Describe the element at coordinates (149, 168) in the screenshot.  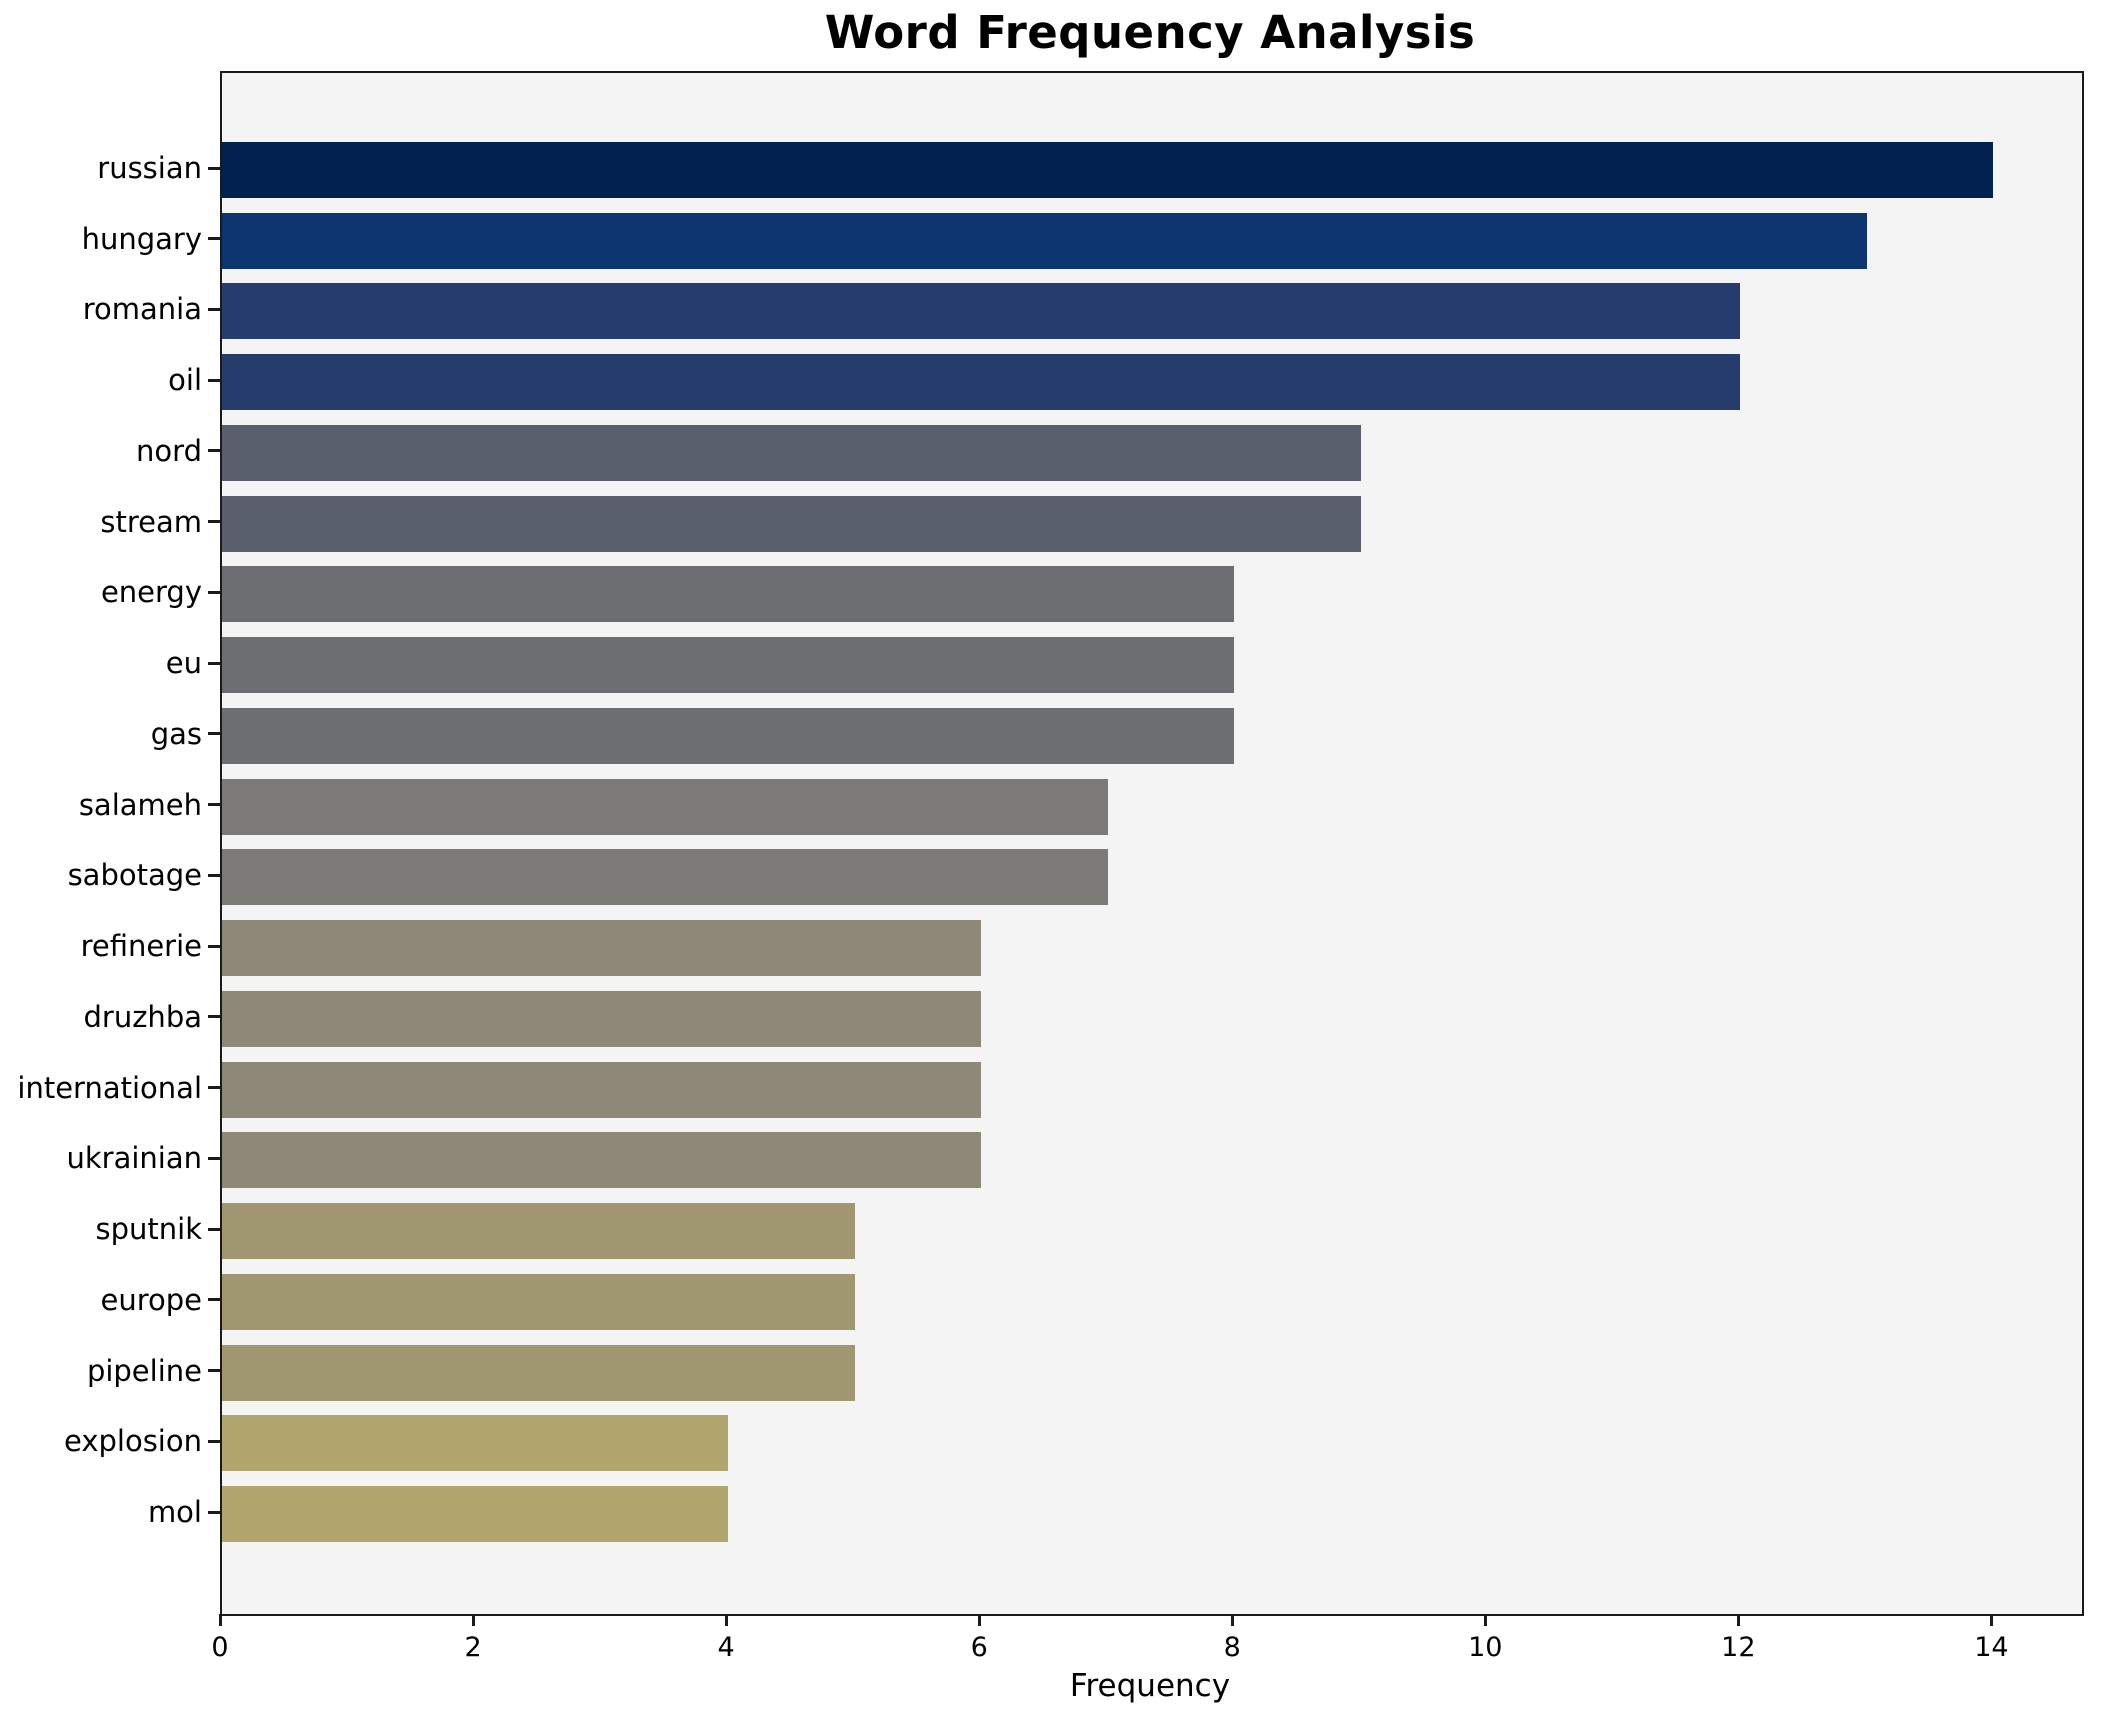
I see `y-tick-label: russian` at that location.